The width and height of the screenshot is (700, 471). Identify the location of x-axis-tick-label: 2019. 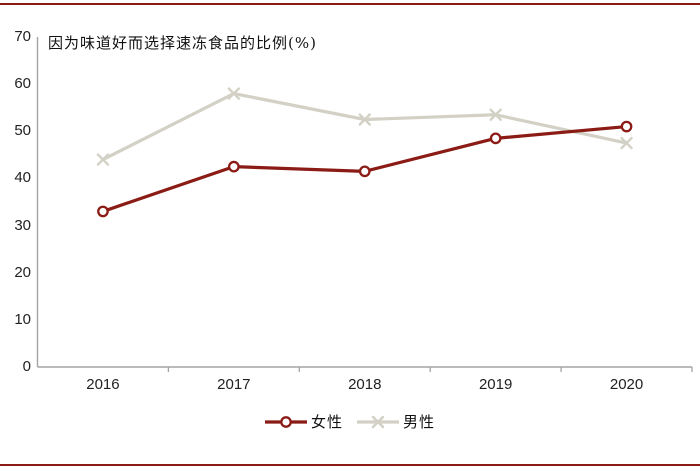
(495, 384).